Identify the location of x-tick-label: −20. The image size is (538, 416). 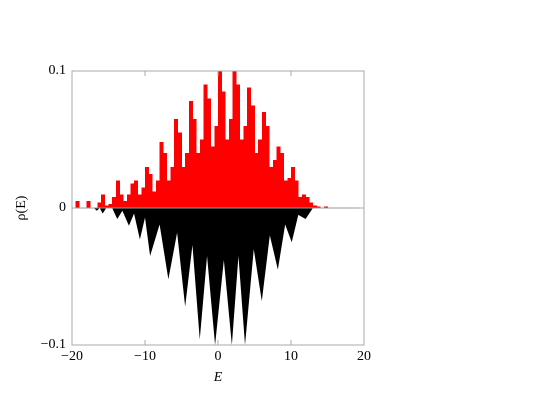
(72, 356).